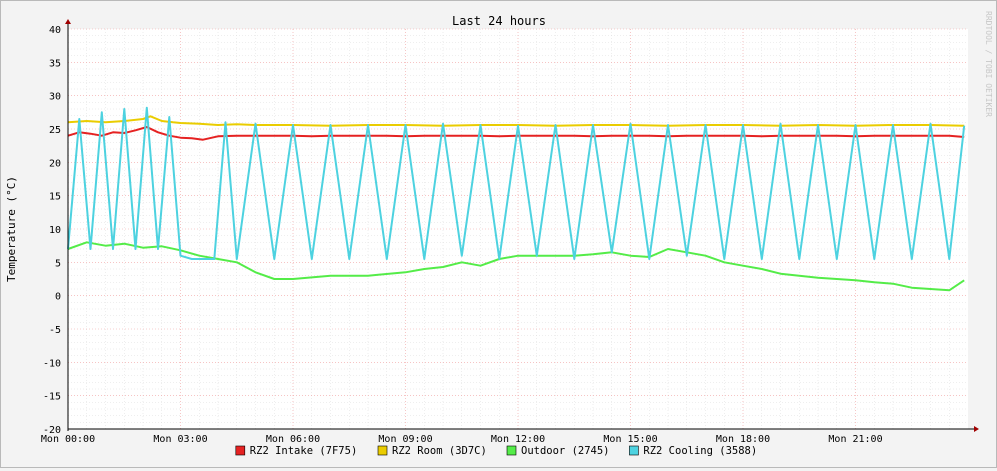 The image size is (997, 471). Describe the element at coordinates (68, 21) in the screenshot. I see `y-axis-arrow` at that location.